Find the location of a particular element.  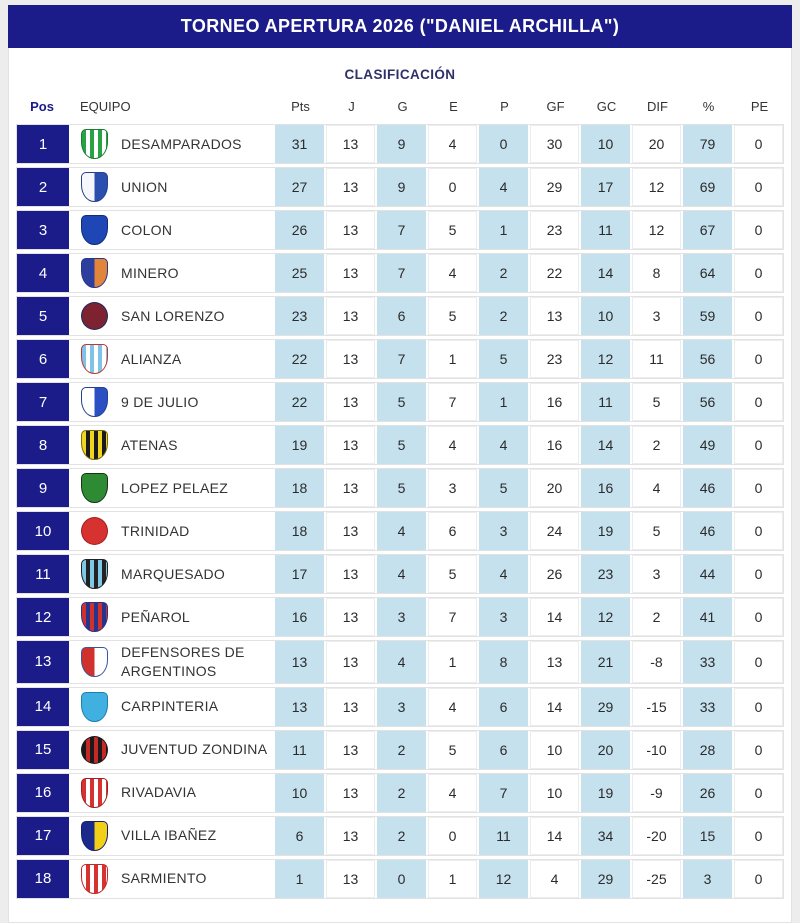

stat-dif: -15 is located at coordinates (656, 706).